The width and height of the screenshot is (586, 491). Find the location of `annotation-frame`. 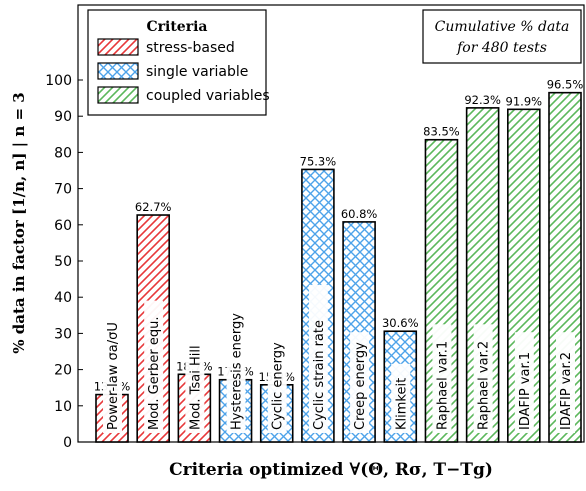

annotation-frame is located at coordinates (502, 36).